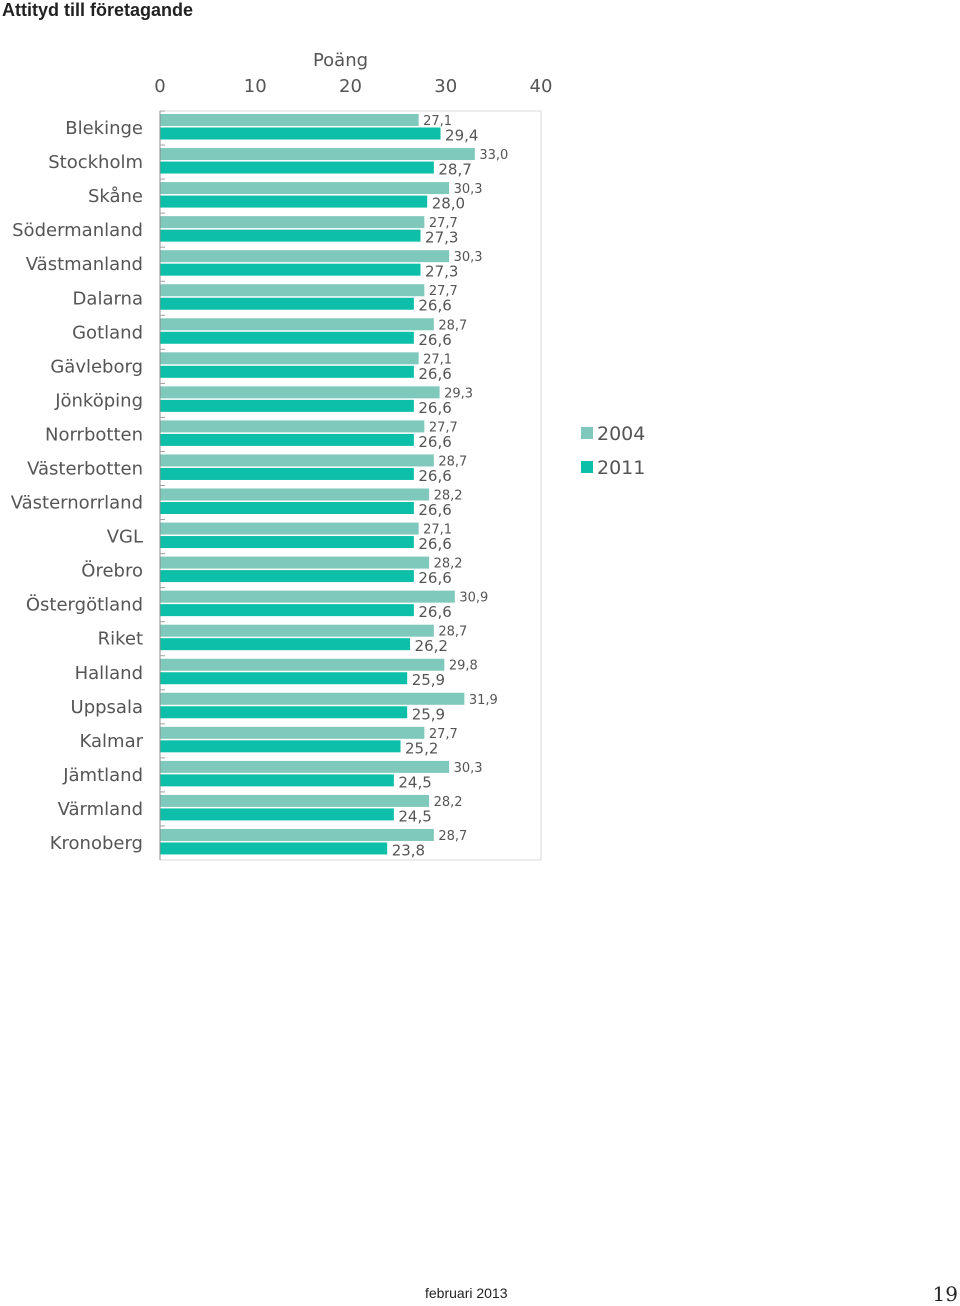 The image size is (960, 1306). Describe the element at coordinates (473, 598) in the screenshot. I see `data-label-2004: 30,9` at that location.